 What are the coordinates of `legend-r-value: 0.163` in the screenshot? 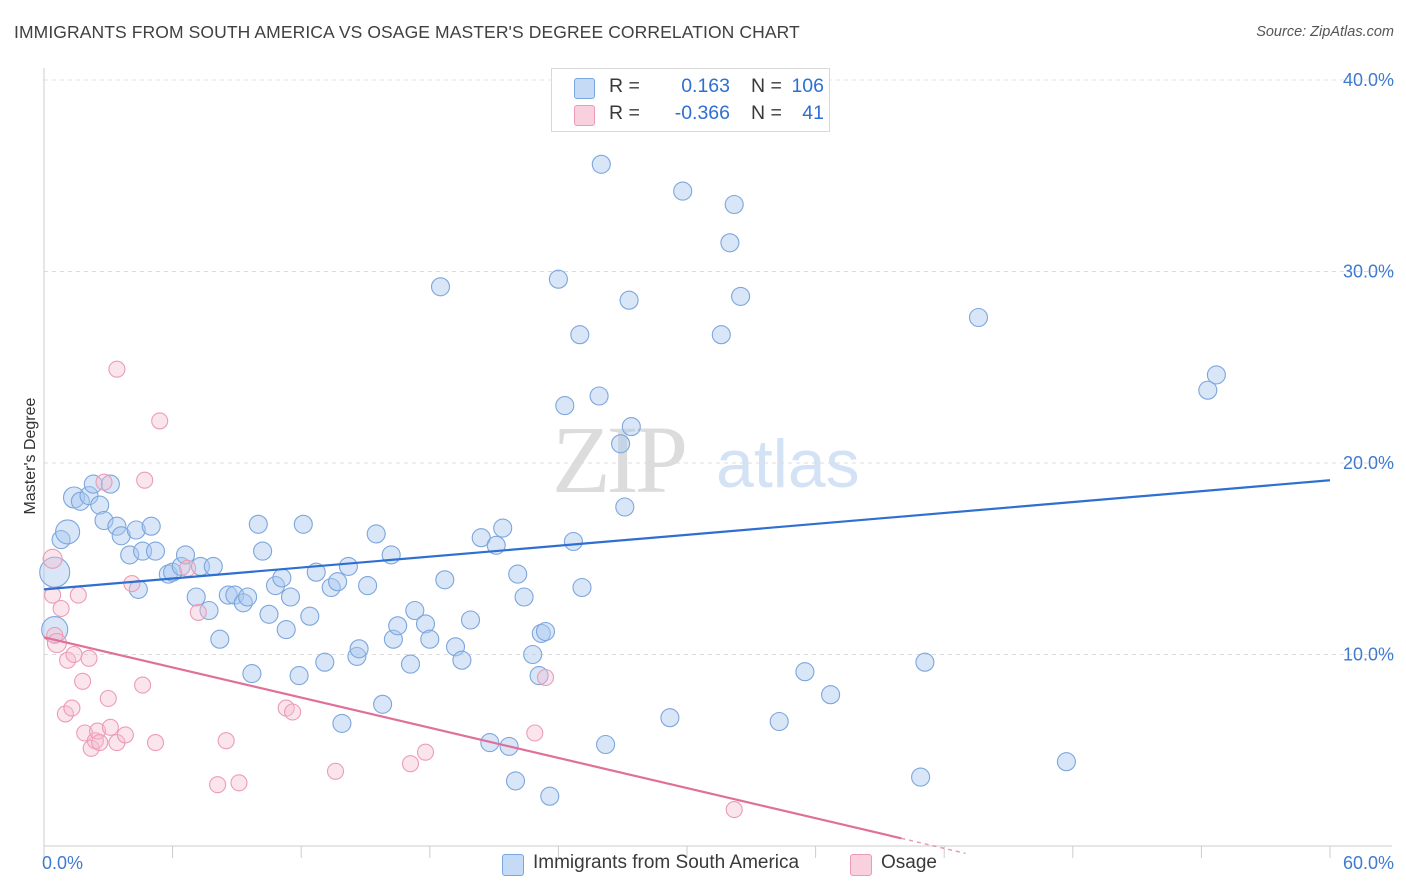 It's located at (705, 86).